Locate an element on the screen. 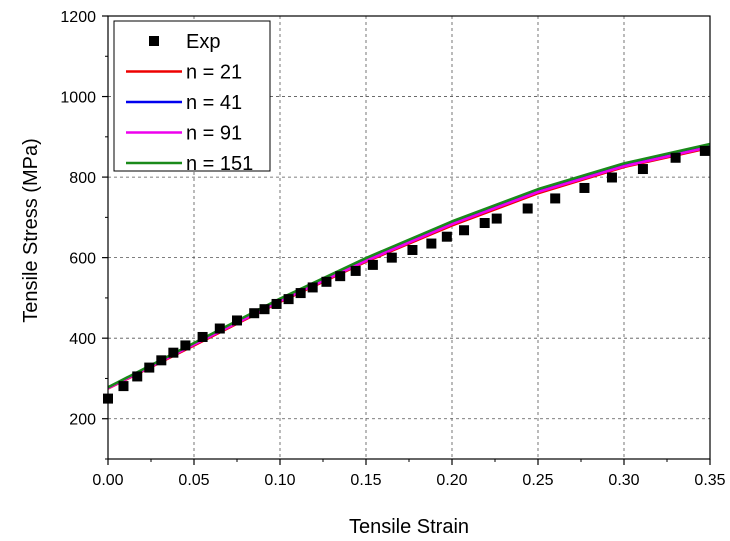 The width and height of the screenshot is (730, 541). legend-label-0: Exp is located at coordinates (203, 42).